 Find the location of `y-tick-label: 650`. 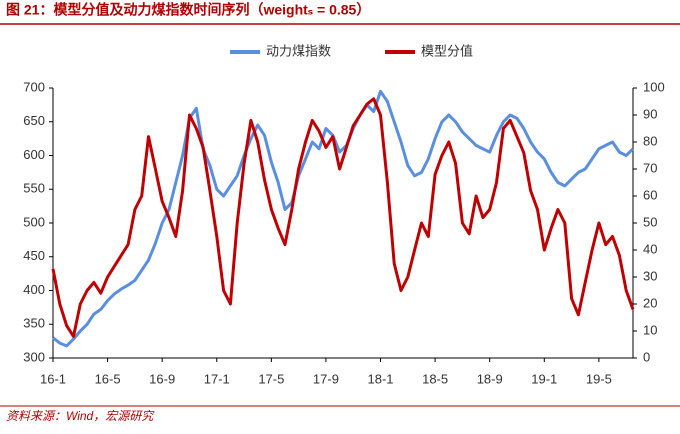

y-tick-label: 650 is located at coordinates (34, 120).